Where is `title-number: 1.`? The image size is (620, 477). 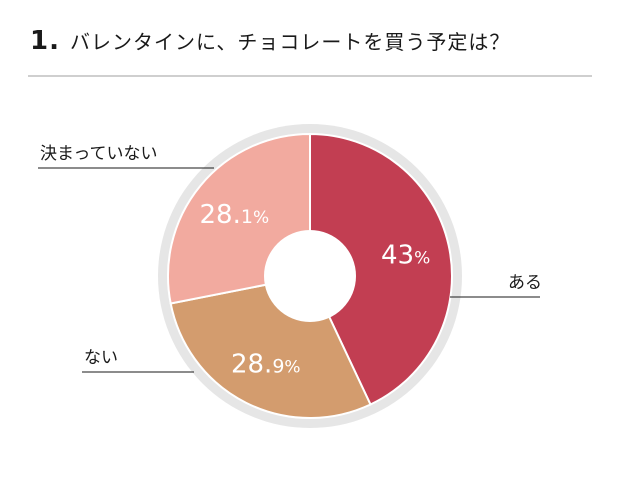
title-number: 1. is located at coordinates (45, 41).